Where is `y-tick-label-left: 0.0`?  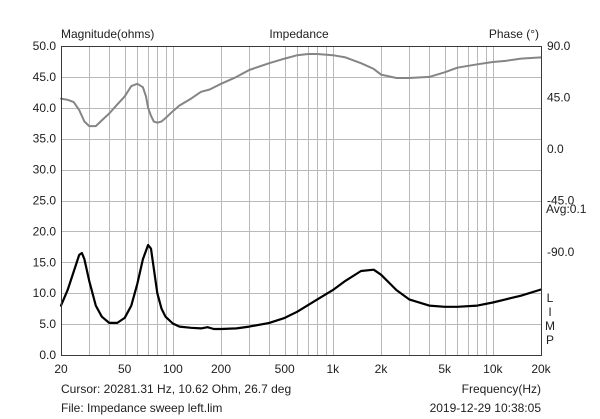
y-tick-label-left: 0.0 is located at coordinates (47, 355).